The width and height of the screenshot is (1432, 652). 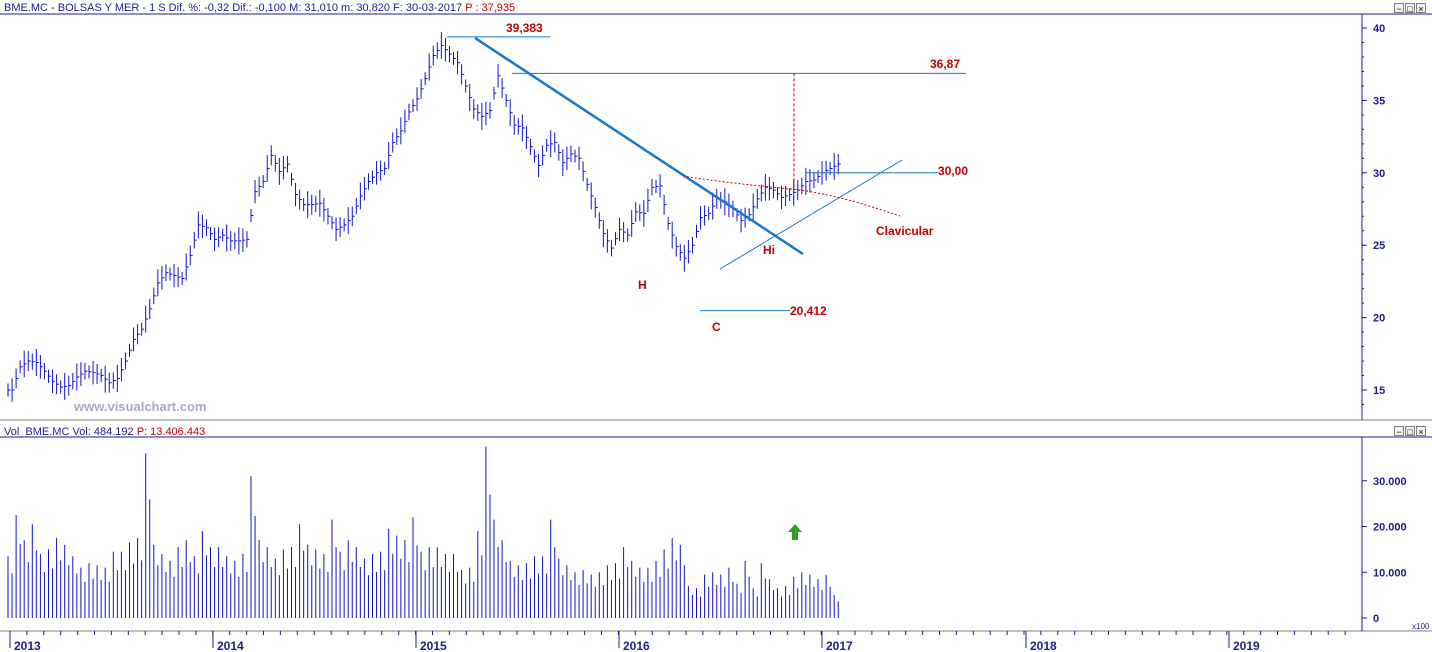 I want to click on volume-unit-label: x100, so click(x=1421, y=626).